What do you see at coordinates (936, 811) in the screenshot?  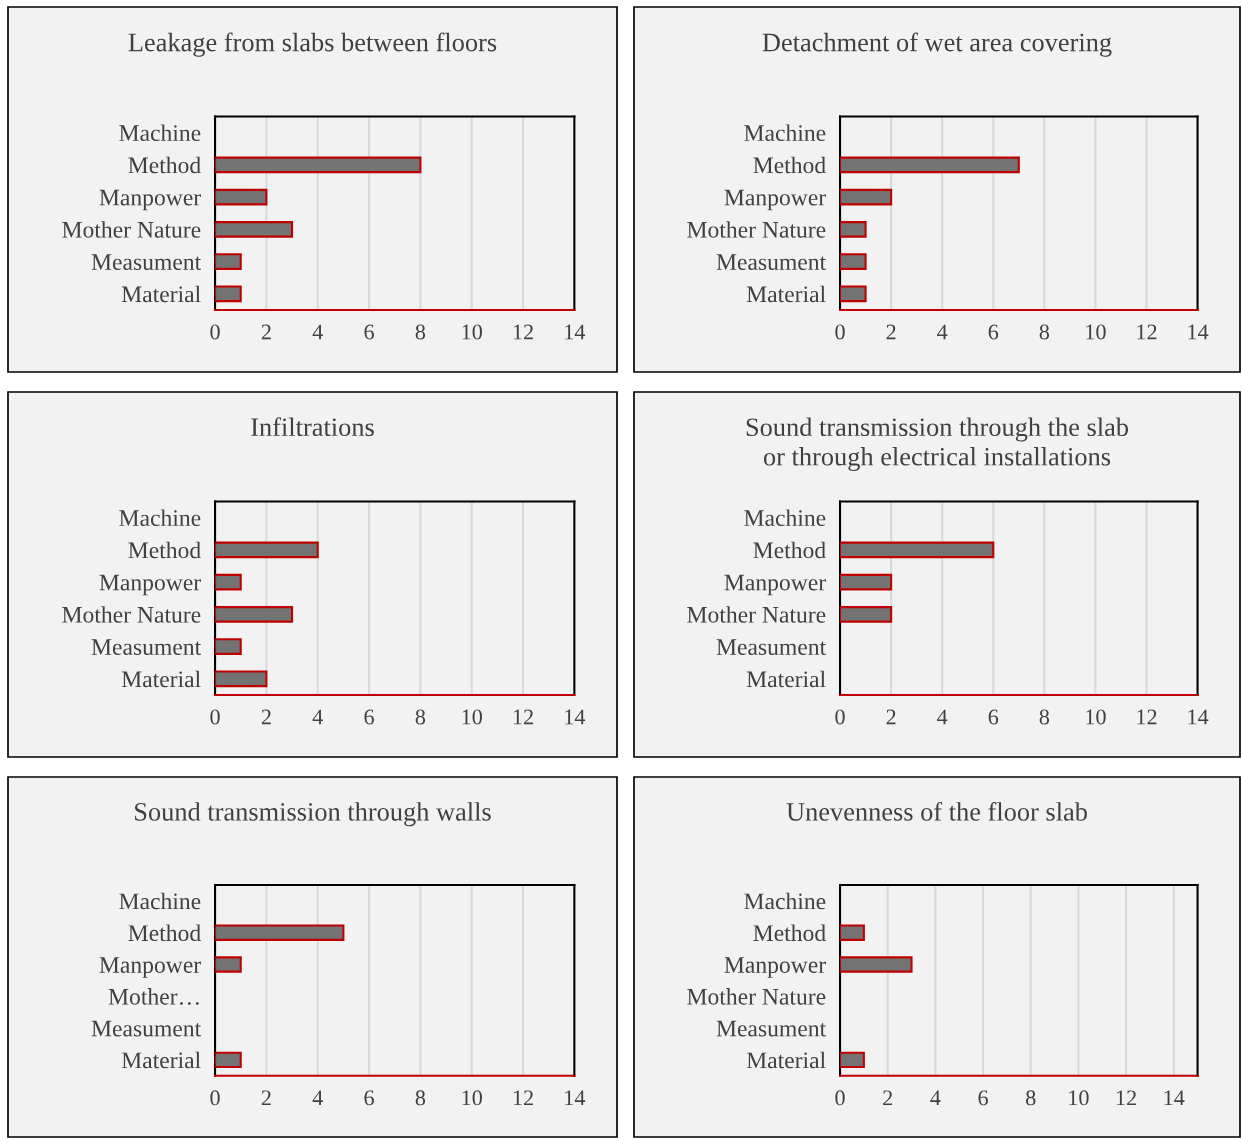 I see `chart-title: Unevenness of the floor slab` at bounding box center [936, 811].